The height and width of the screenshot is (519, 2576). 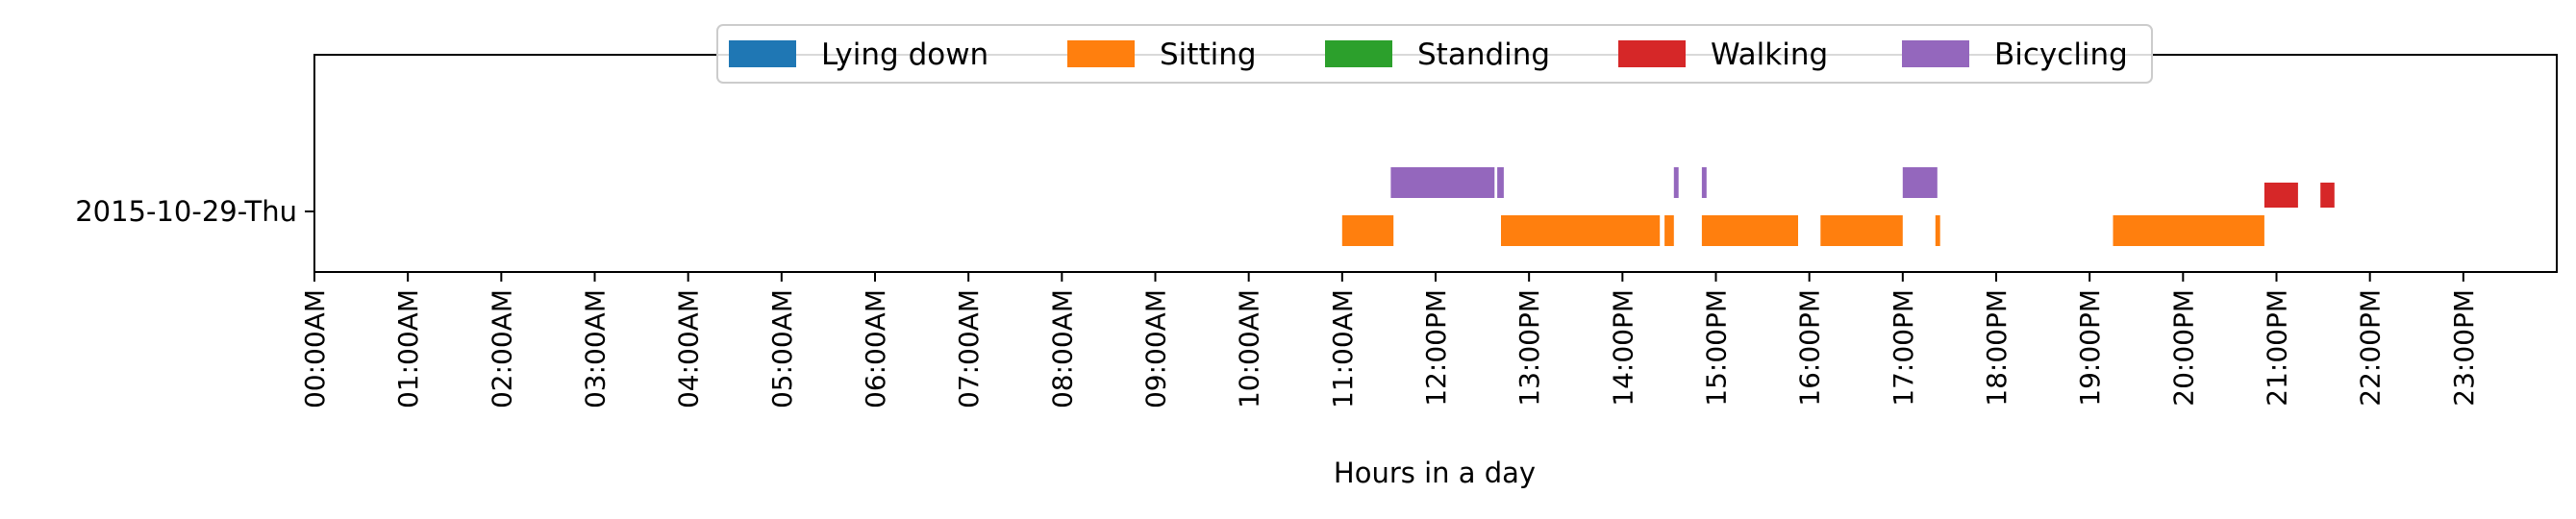 What do you see at coordinates (2183, 348) in the screenshot?
I see `x-tick-label: 20:00PM` at bounding box center [2183, 348].